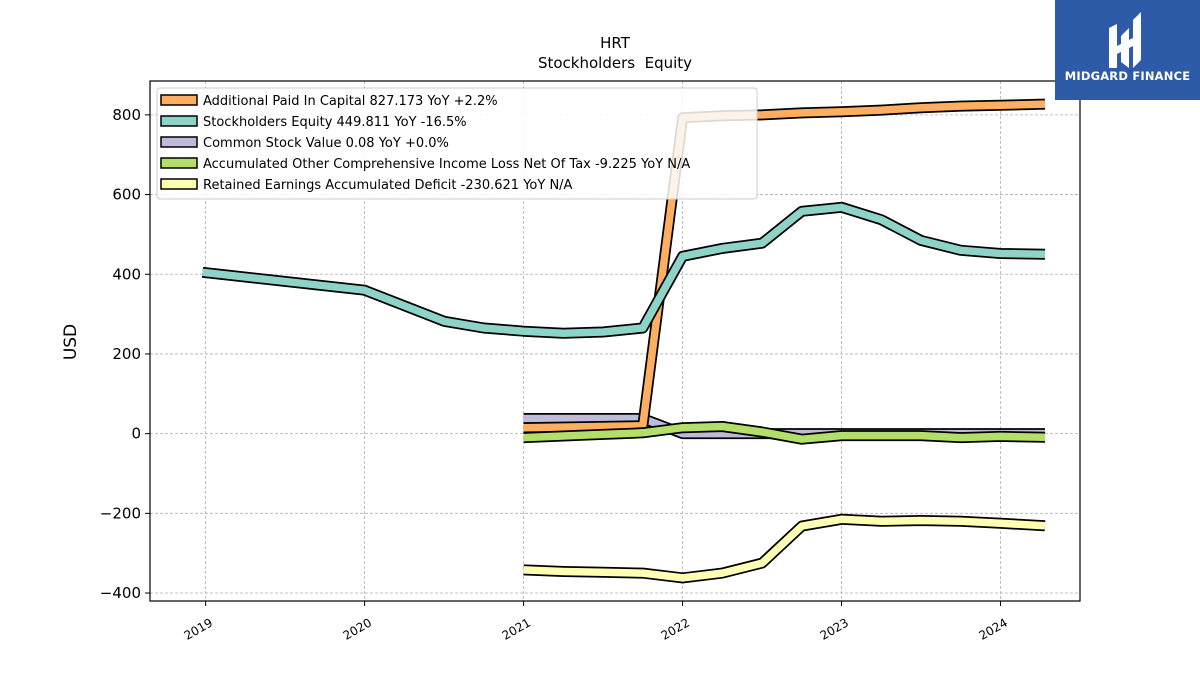 The image size is (1200, 675). I want to click on x-tick-label: 2021, so click(516, 628).